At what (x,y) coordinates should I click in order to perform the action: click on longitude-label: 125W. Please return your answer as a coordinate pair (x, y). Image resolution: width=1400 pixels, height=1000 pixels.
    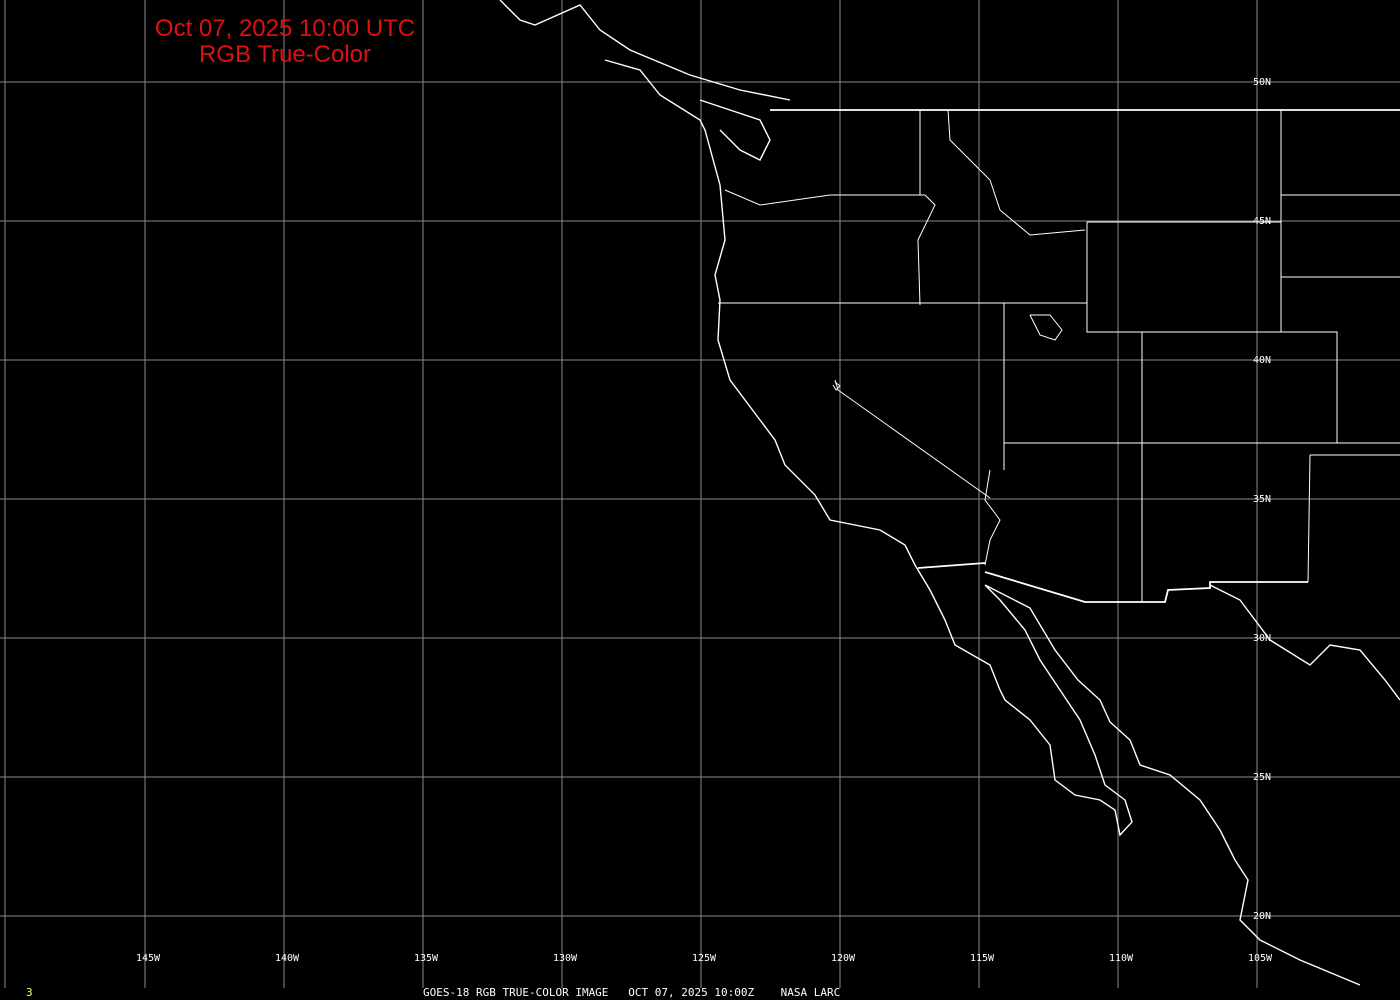
    Looking at the image, I should click on (704, 958).